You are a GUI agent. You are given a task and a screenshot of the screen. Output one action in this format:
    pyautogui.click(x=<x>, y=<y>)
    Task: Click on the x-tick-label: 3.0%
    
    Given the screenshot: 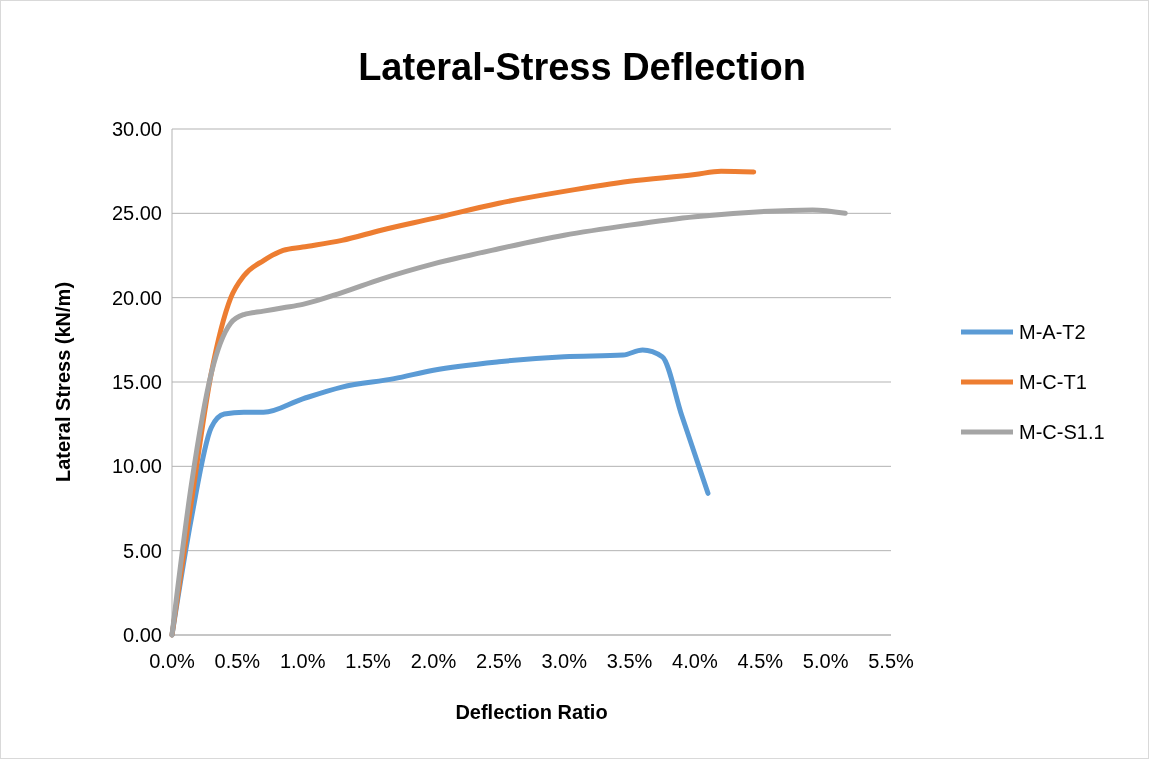 What is the action you would take?
    pyautogui.click(x=564, y=661)
    